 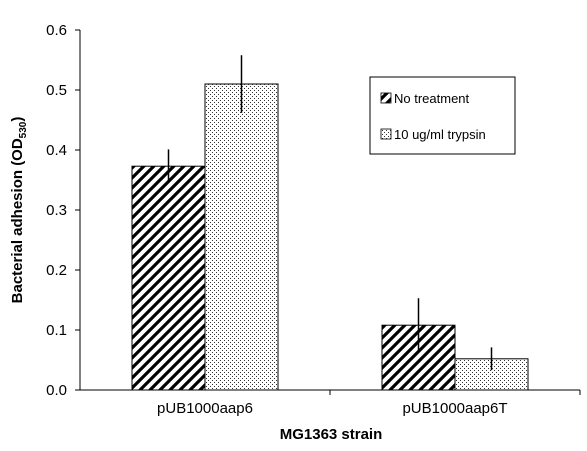 I want to click on x-axis-title: MG1363 strain, so click(x=331, y=434).